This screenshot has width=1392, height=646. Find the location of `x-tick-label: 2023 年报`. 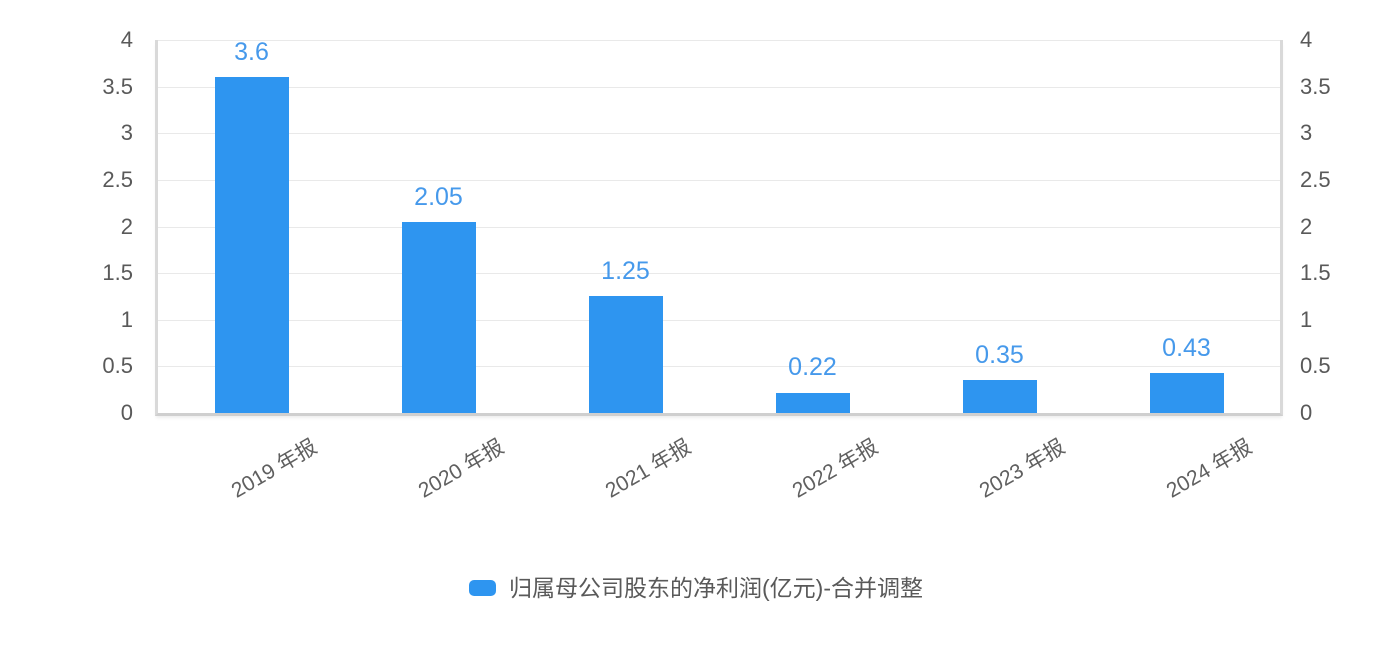

x-tick-label: 2023 年报 is located at coordinates (1022, 469).